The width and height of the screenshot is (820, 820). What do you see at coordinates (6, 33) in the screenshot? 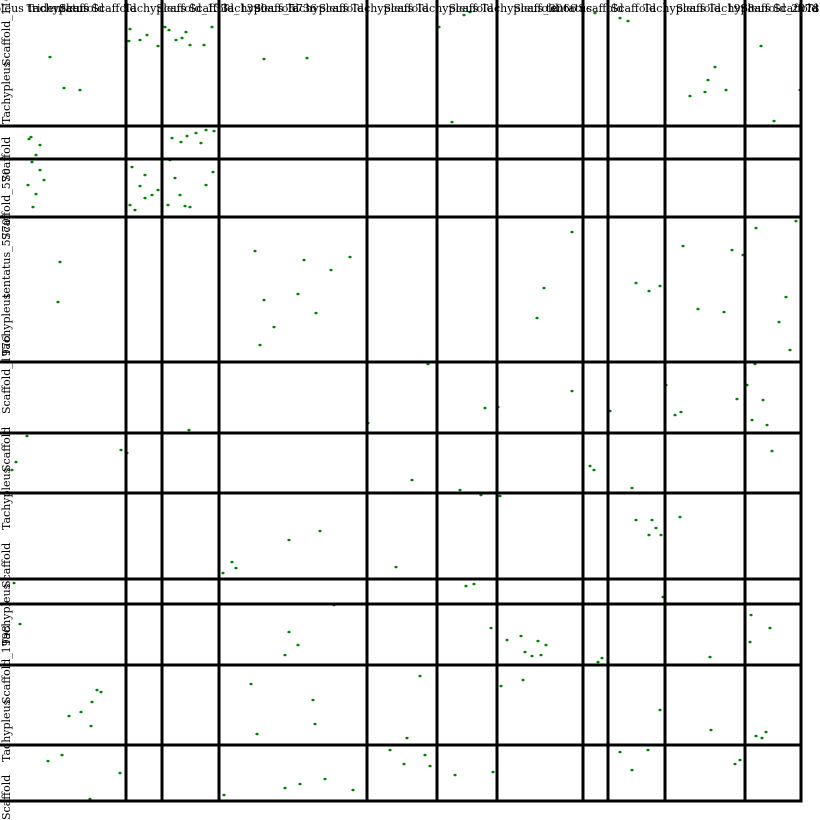
I see `y-tick-label: Scaffold_1160` at bounding box center [6, 33].